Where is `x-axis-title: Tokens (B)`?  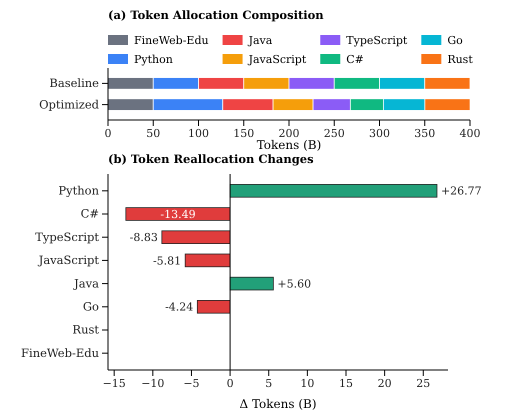 x-axis-title: Tokens (B) is located at coordinates (289, 145).